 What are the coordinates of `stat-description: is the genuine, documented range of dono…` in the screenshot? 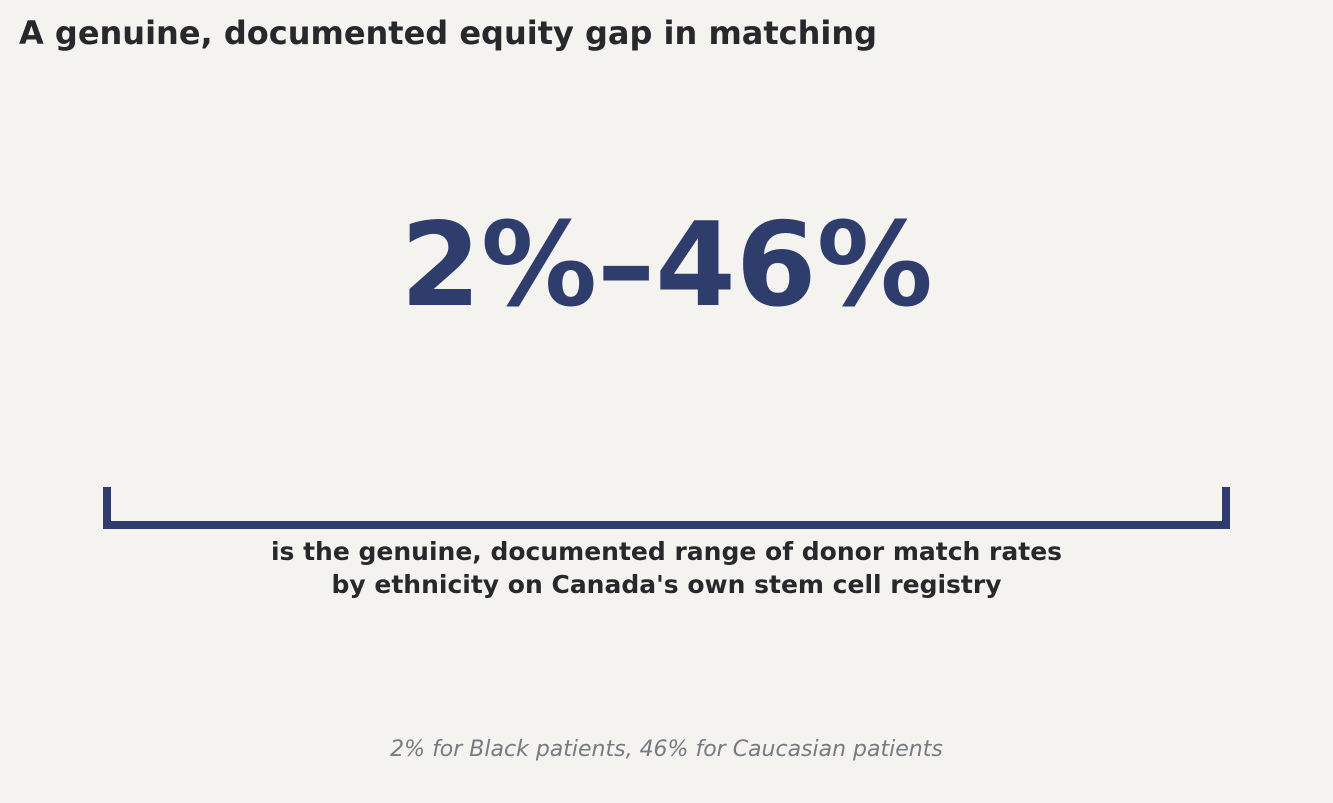 It's located at (666, 568).